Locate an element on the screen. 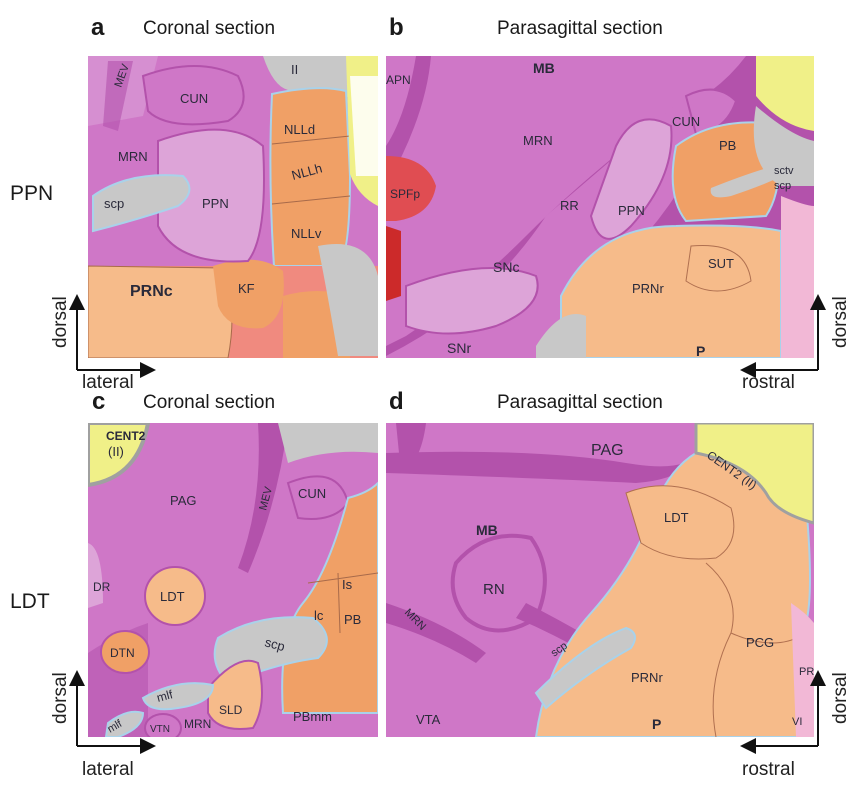 Image resolution: width=856 pixels, height=789 pixels. label-c-pbmm: PBmm is located at coordinates (312, 716).